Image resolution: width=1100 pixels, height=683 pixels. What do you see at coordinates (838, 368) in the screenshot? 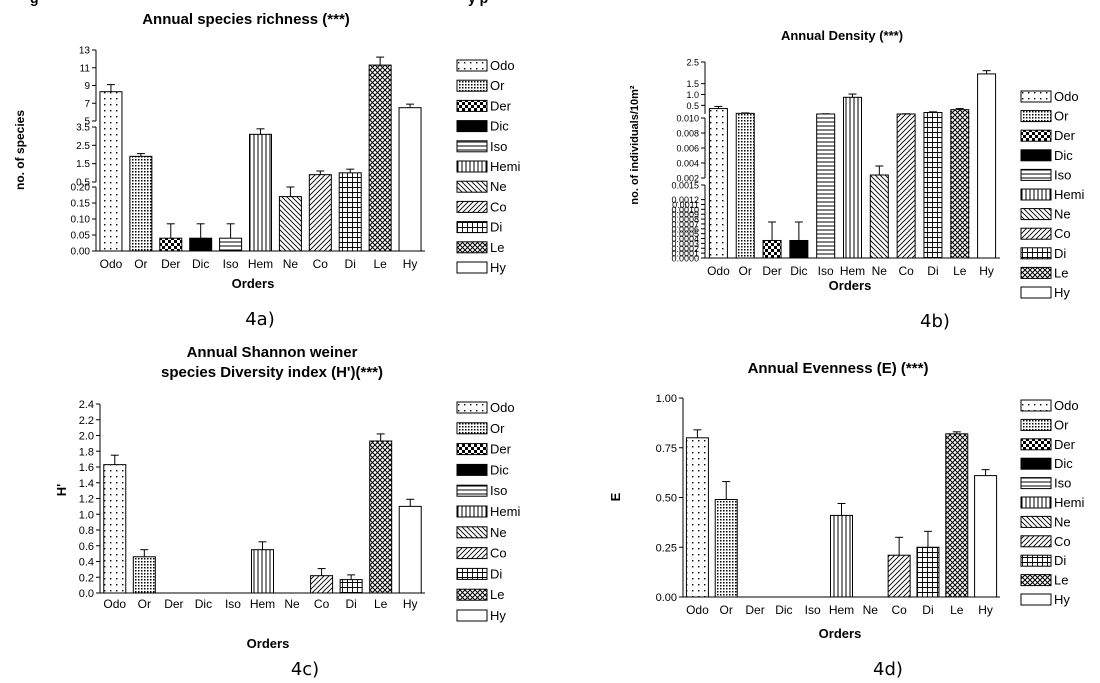
I see `chart-title: Annual Evenness (E) (***)` at bounding box center [838, 368].